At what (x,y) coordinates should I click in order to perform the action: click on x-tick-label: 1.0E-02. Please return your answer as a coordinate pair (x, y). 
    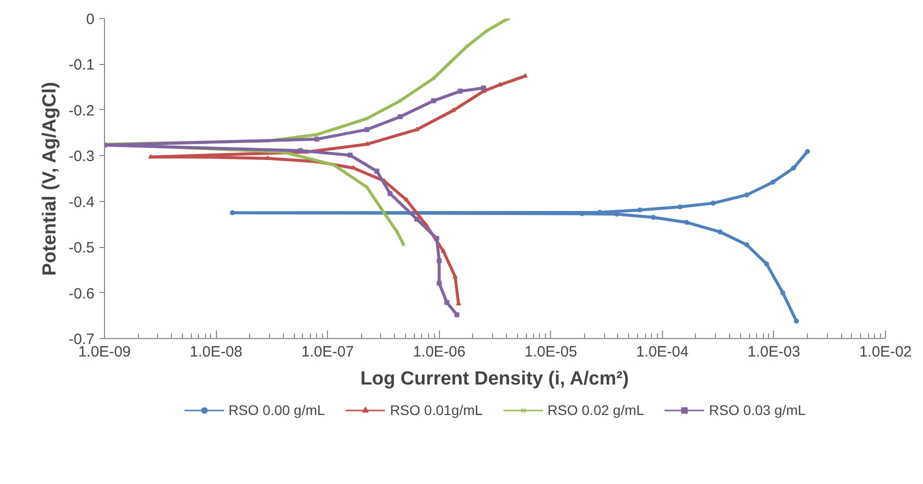
    Looking at the image, I should click on (885, 352).